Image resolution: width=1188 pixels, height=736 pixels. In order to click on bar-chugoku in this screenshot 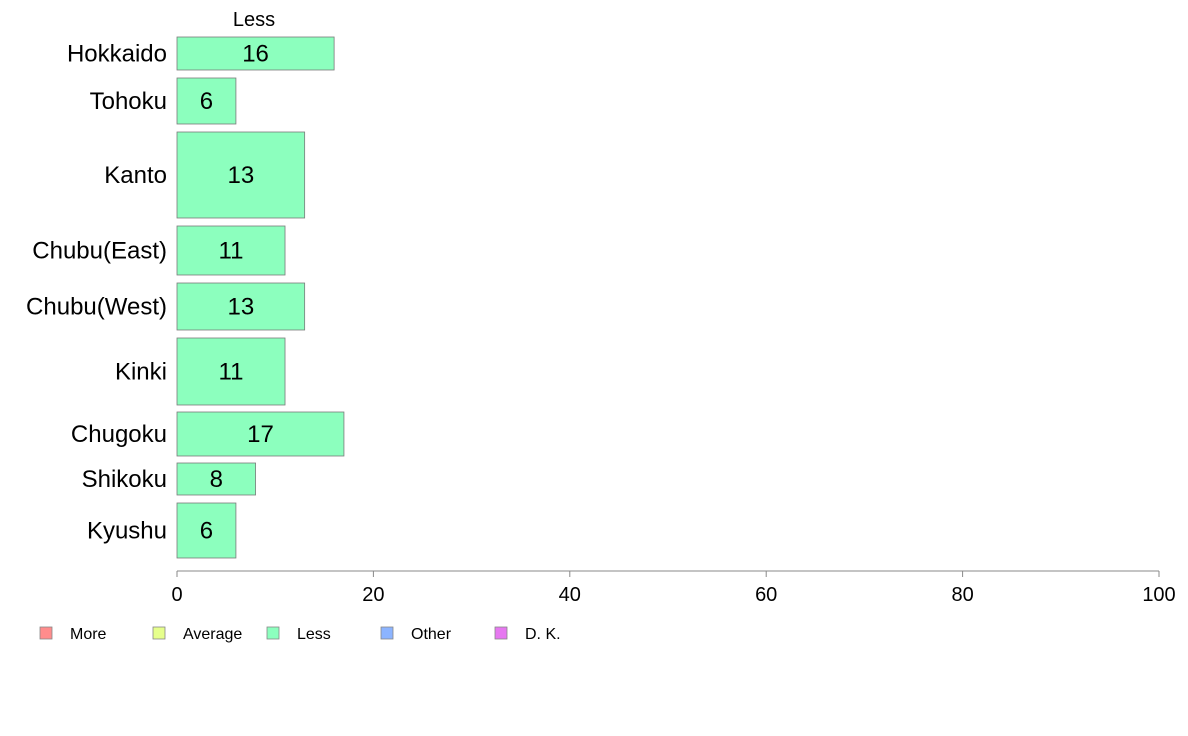, I will do `click(260, 434)`.